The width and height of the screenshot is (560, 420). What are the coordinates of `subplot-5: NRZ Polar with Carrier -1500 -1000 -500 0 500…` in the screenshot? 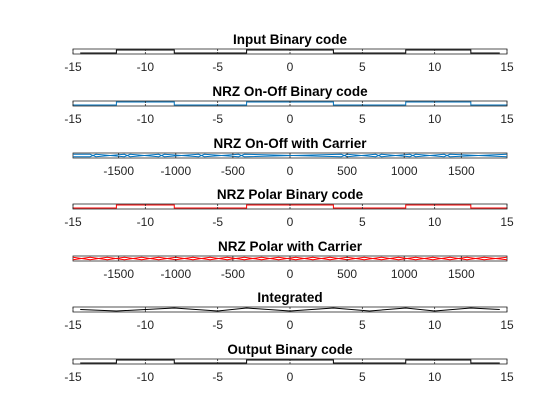 It's located at (290, 260).